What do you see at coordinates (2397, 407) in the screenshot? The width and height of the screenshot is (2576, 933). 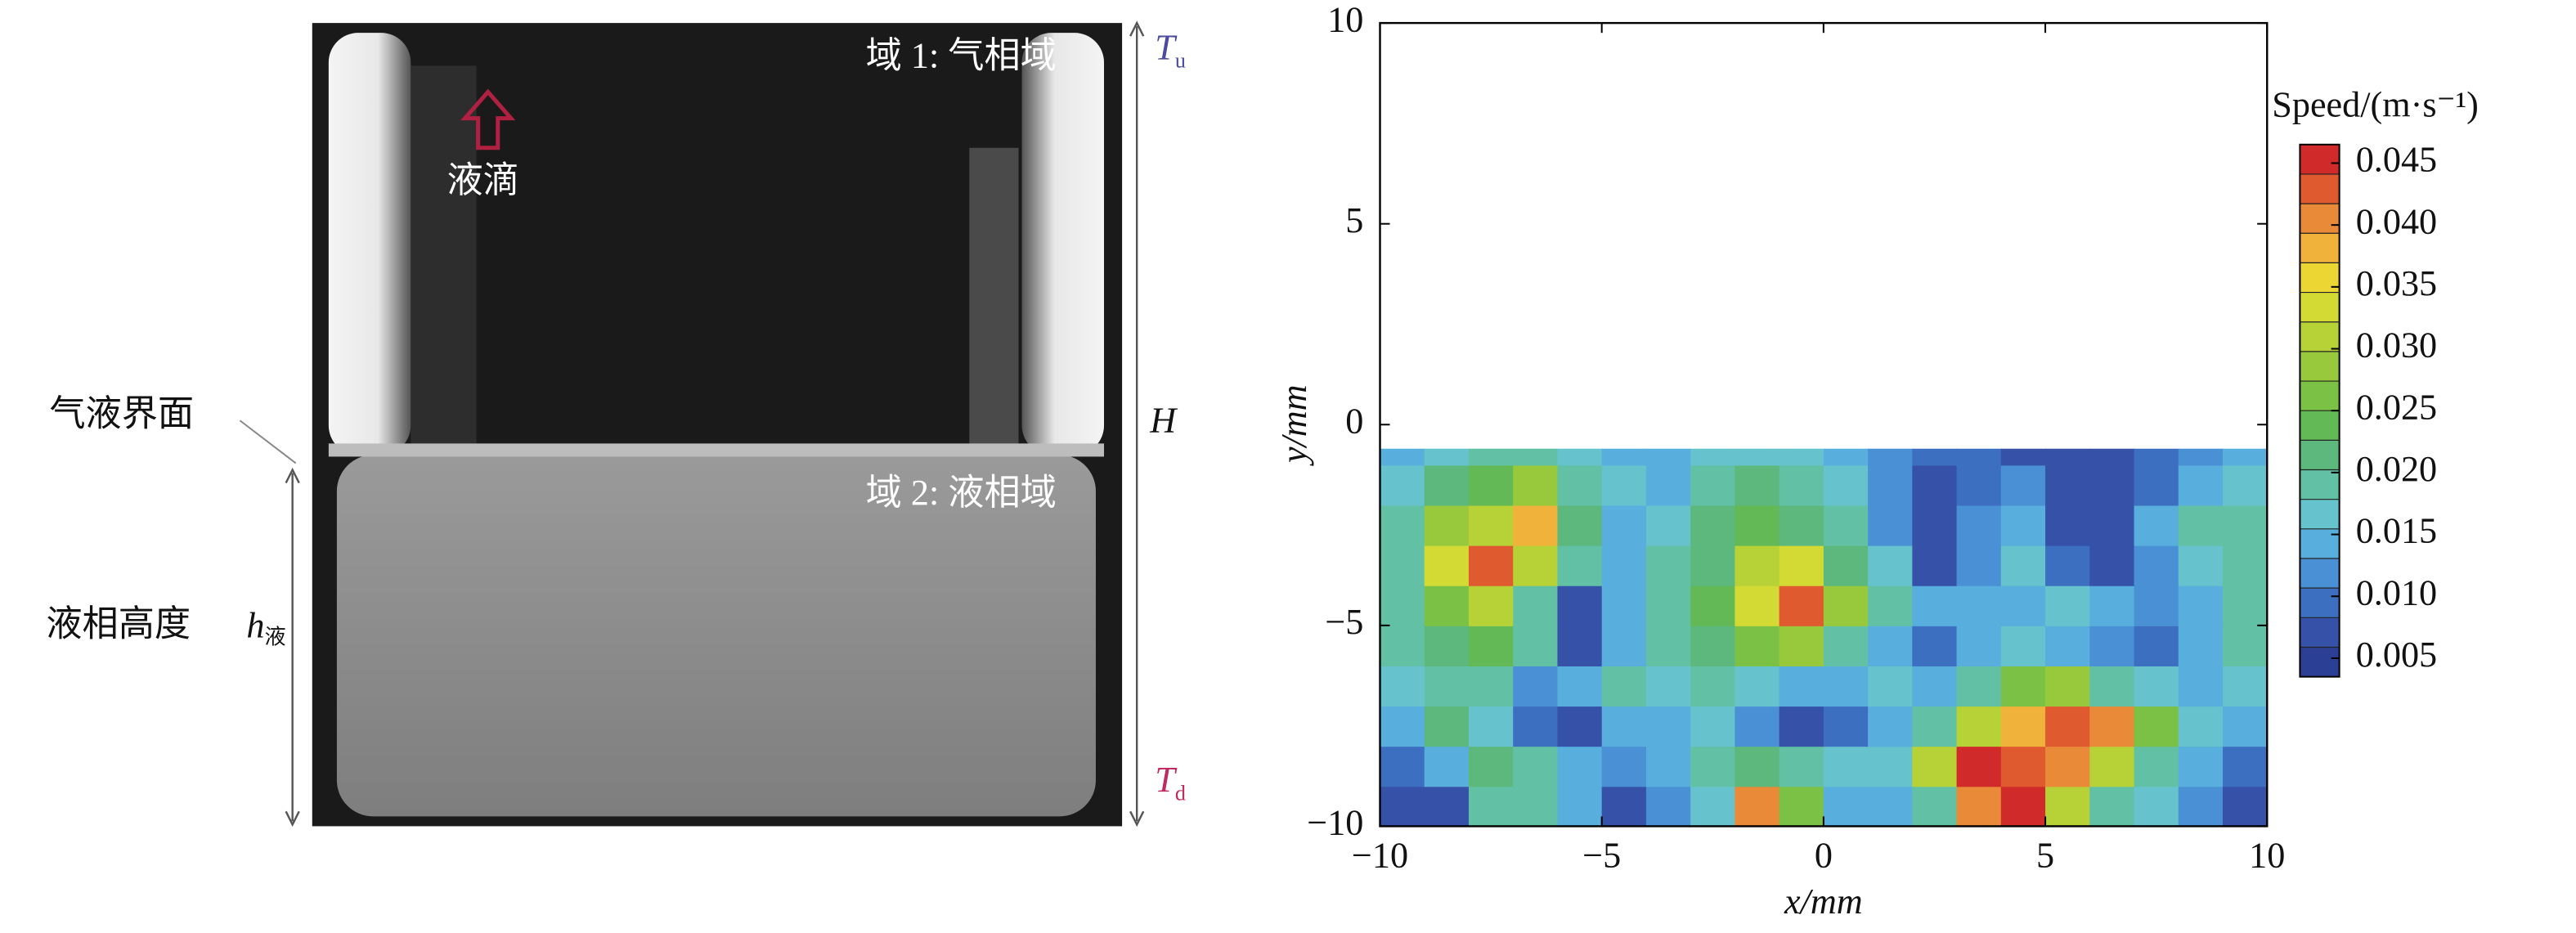 I see `colorbar-tick-label: 0.025` at bounding box center [2397, 407].